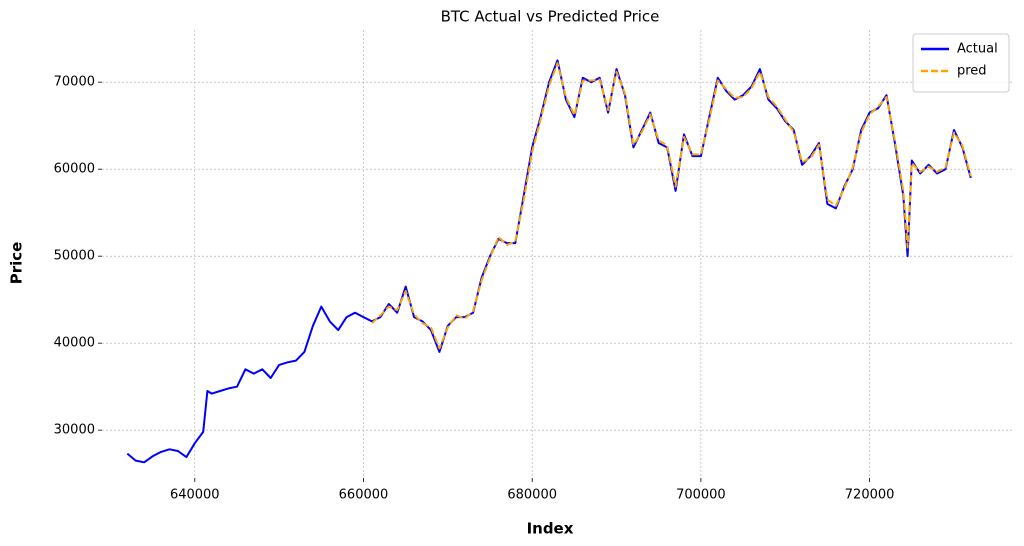 This screenshot has height=546, width=1024. Describe the element at coordinates (74, 343) in the screenshot. I see `y-tick-label: 40000` at that location.